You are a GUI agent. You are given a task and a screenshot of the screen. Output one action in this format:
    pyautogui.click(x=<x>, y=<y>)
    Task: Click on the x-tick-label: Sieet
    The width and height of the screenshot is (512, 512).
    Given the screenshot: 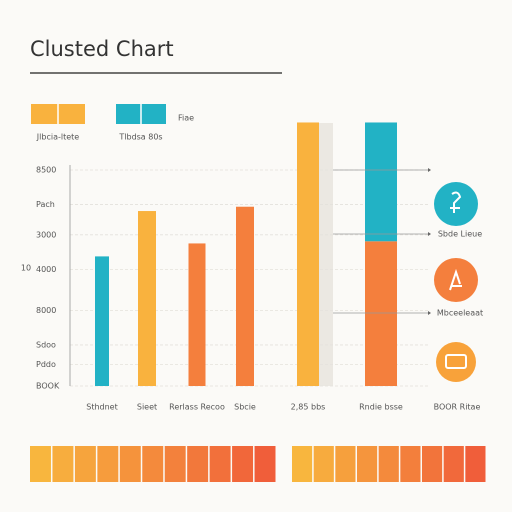 What is the action you would take?
    pyautogui.click(x=147, y=407)
    